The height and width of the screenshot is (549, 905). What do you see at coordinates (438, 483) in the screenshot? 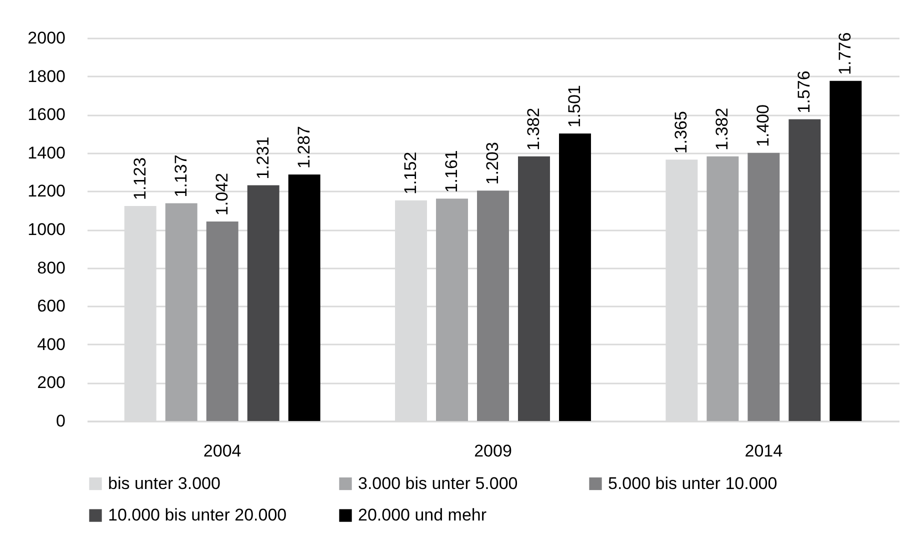
I see `legend-label: 3.000 bis unter 5.000` at bounding box center [438, 483].